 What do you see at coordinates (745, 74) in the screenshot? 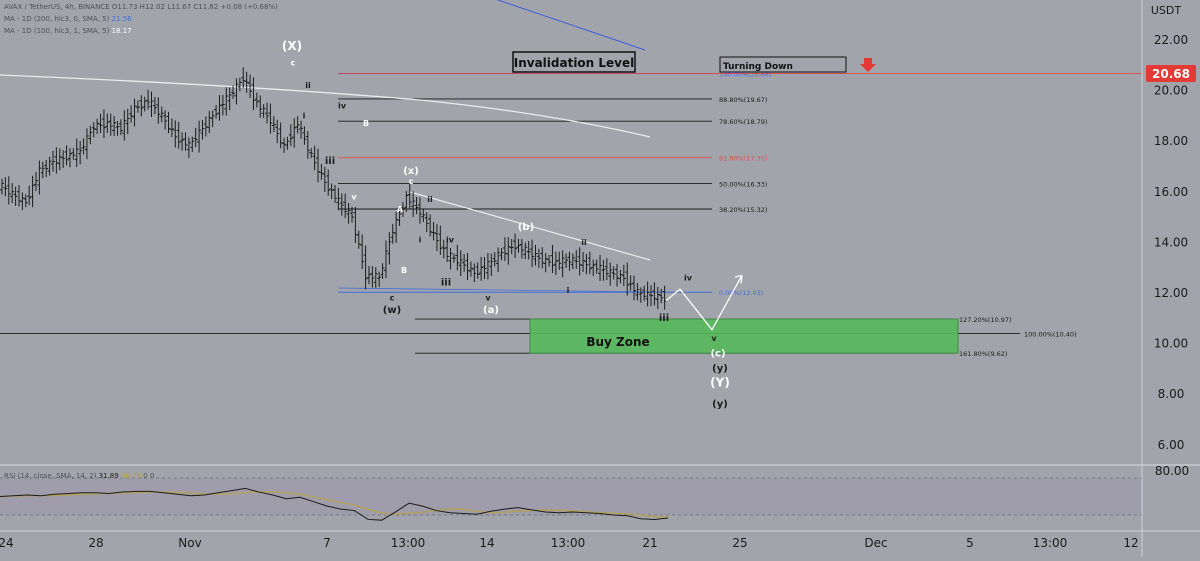
I see `fib-label: 100.00%(20.68)` at bounding box center [745, 74].